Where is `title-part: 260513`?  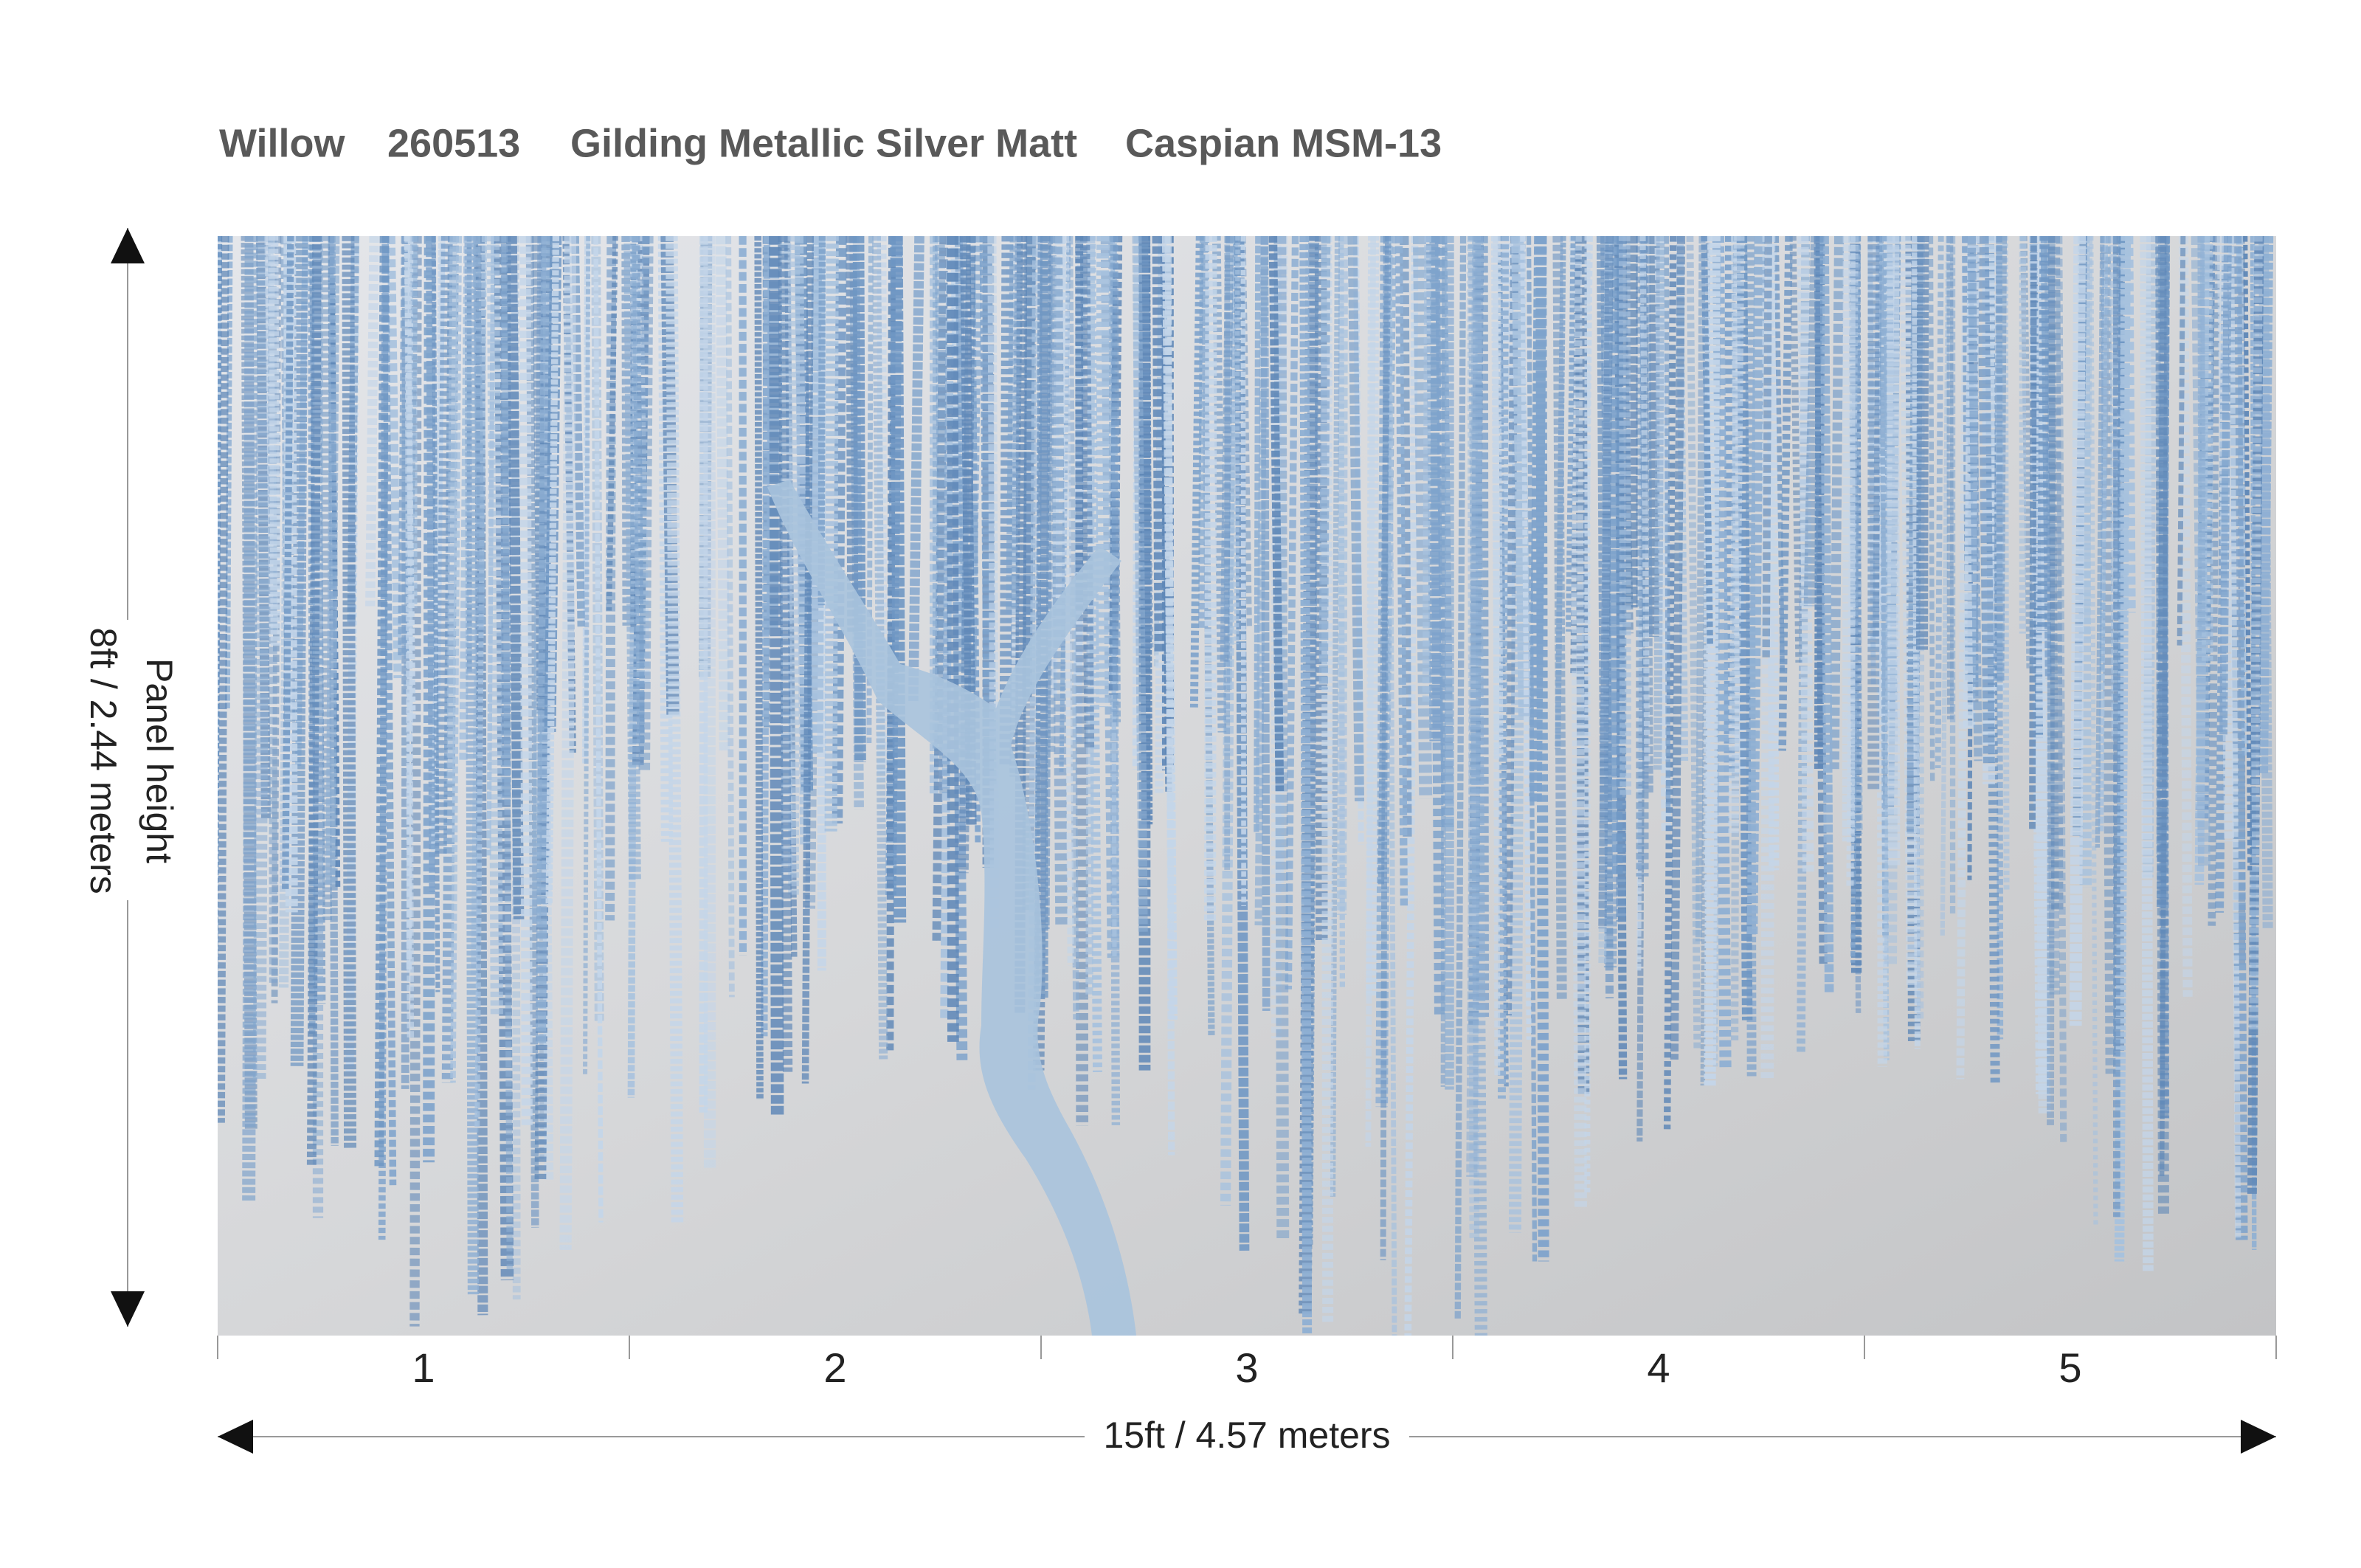 title-part: 260513 is located at coordinates (453, 143).